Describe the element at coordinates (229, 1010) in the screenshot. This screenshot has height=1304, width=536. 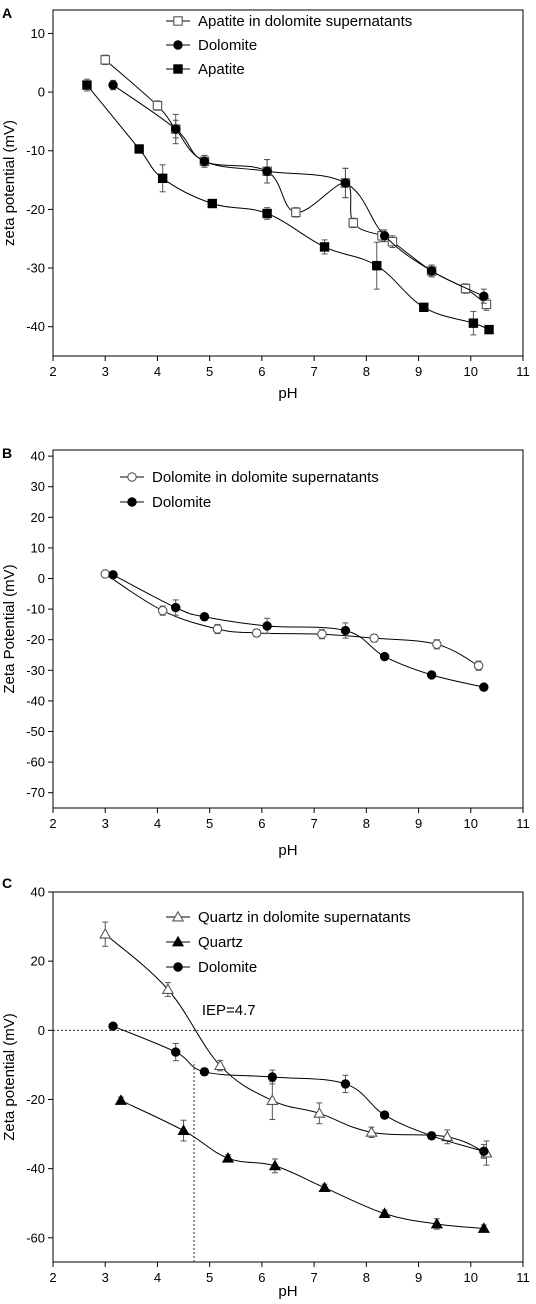
I see `iep-annotation: IEP=4.7` at that location.